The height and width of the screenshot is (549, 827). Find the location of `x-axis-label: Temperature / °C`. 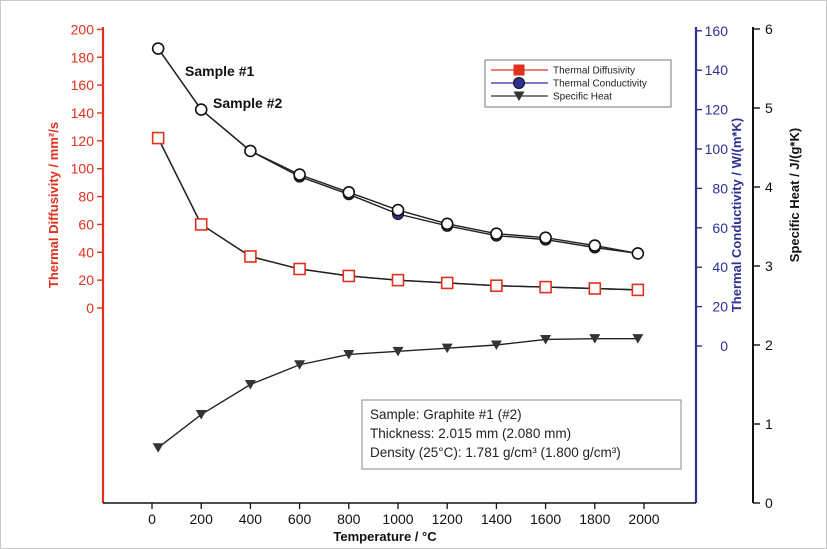

x-axis-label: Temperature / °C is located at coordinates (385, 536).